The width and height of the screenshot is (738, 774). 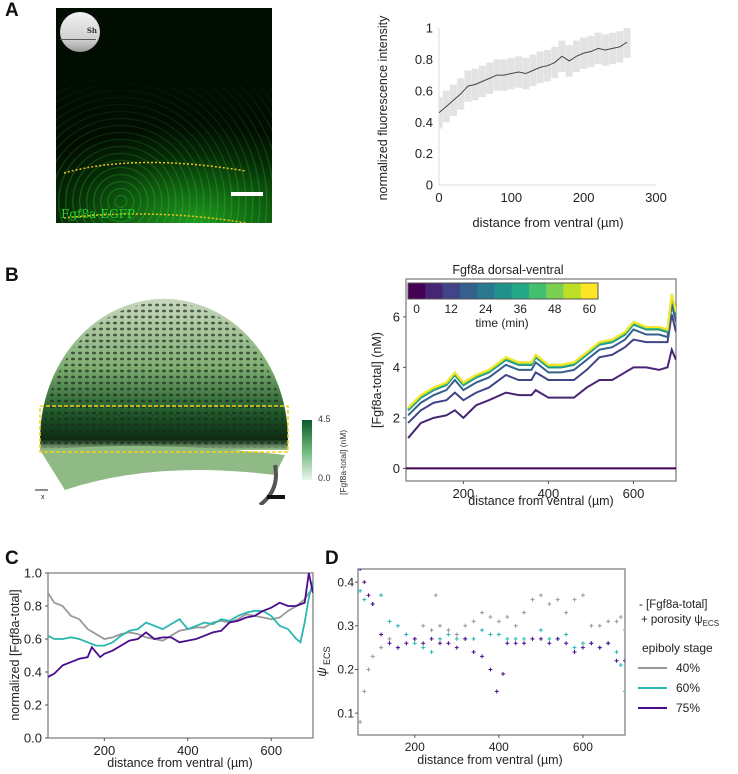 I want to click on chart-d-ylabel-sub: ECS, so click(x=327, y=655).